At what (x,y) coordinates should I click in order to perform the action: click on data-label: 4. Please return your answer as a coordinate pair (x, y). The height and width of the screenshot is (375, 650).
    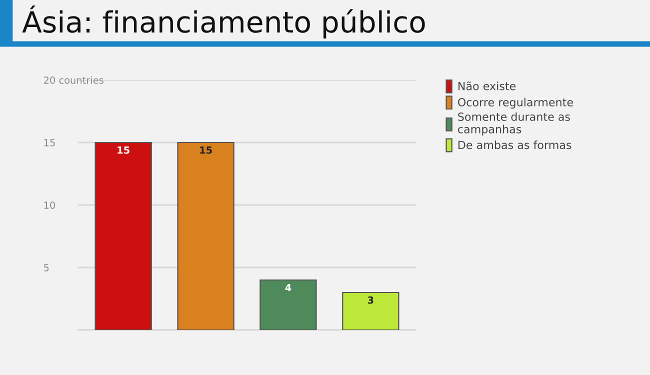
    Looking at the image, I should click on (288, 288).